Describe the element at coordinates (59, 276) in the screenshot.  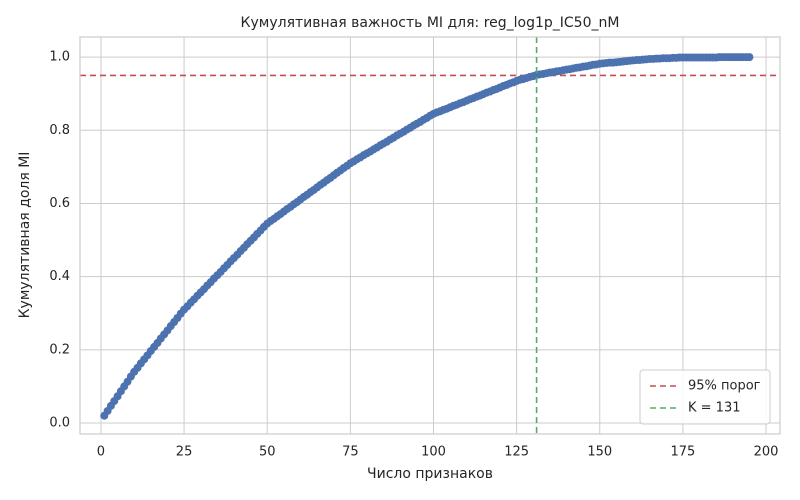
I see `y-tick-label: 0.4` at that location.